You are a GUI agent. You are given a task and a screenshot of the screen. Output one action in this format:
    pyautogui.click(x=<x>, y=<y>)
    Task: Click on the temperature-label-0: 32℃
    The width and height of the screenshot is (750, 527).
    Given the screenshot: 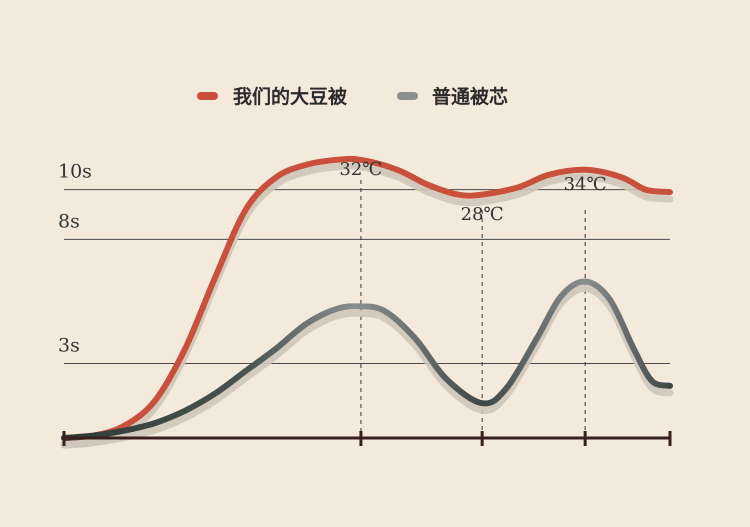 What is the action you would take?
    pyautogui.click(x=360, y=169)
    